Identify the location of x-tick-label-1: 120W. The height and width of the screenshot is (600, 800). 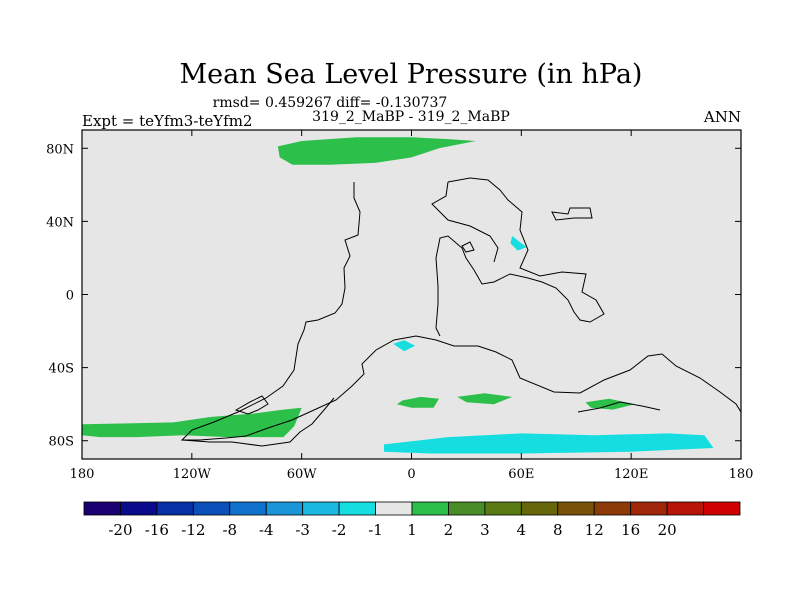
(192, 474).